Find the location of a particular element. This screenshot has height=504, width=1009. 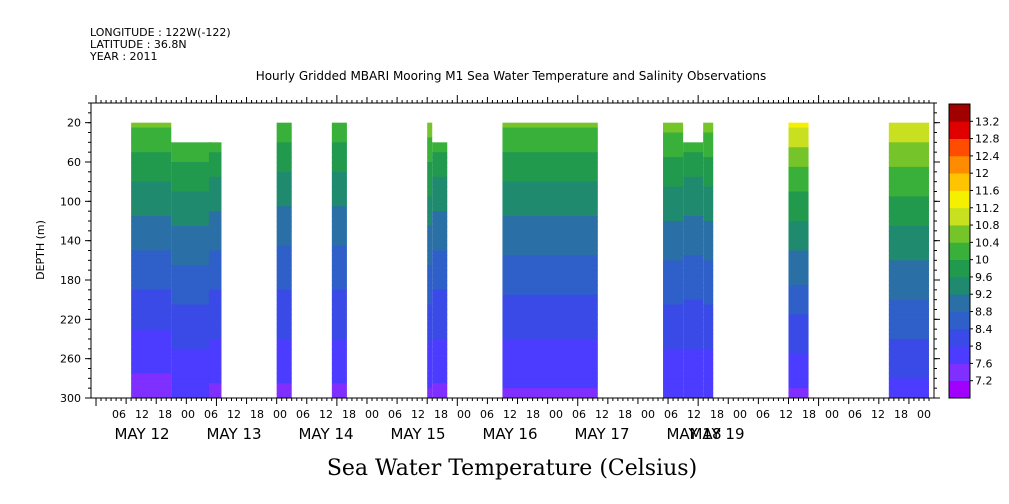

colorbar-label: 12 is located at coordinates (982, 173).